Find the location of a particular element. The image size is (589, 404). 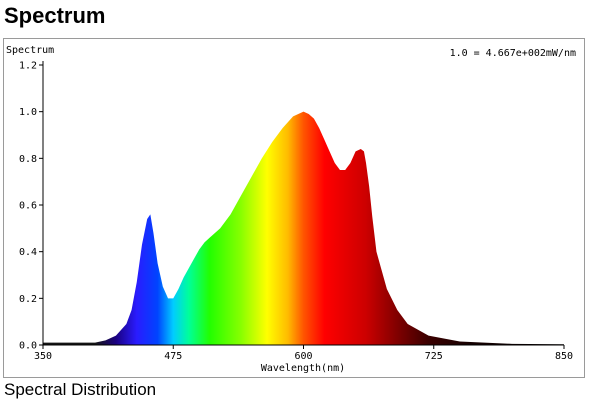

x-tick-label: 850 is located at coordinates (564, 356).